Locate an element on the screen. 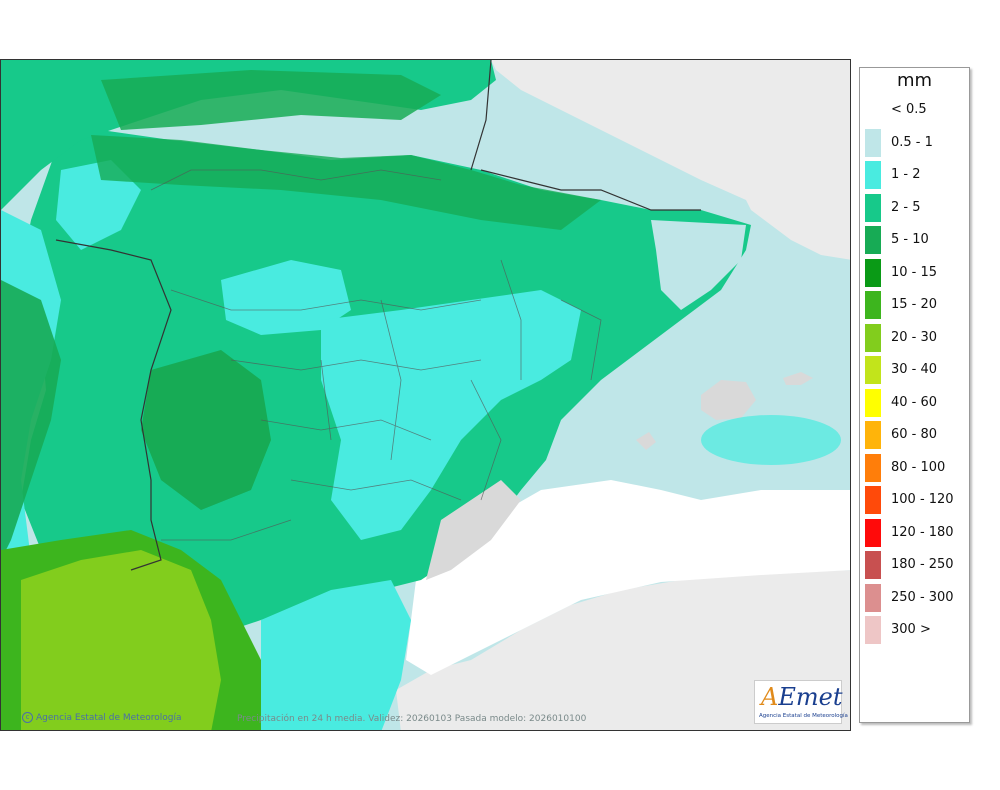  country-border-portugal is located at coordinates (113, 405).